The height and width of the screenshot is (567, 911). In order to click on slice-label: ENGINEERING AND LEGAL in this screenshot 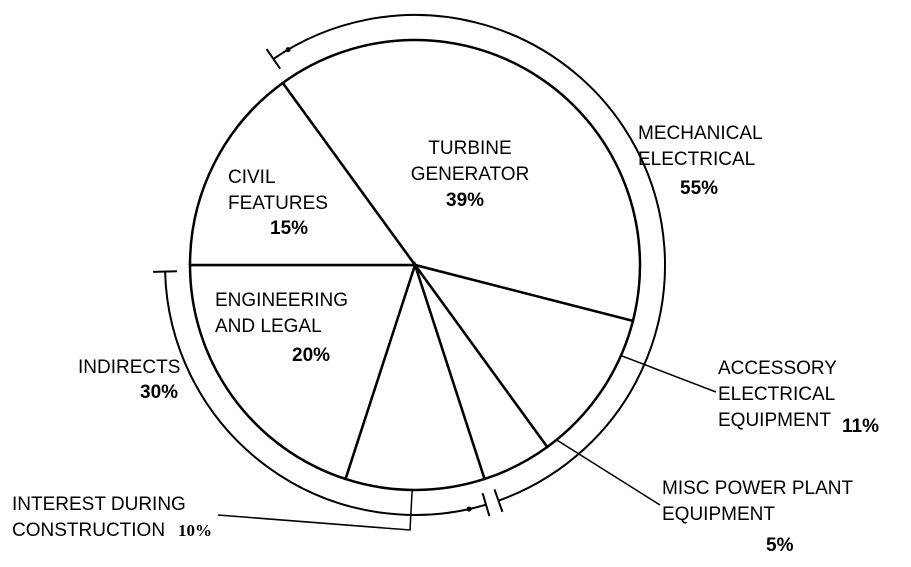, I will do `click(282, 313)`.